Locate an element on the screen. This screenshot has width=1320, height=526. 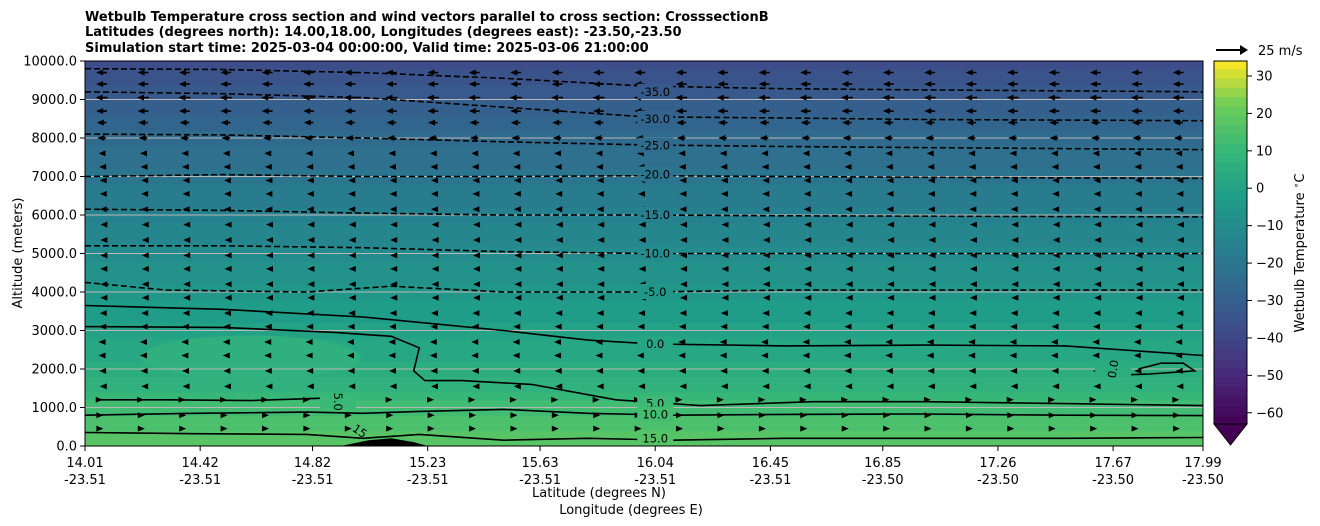
contour-line is located at coordinates (644, 250).